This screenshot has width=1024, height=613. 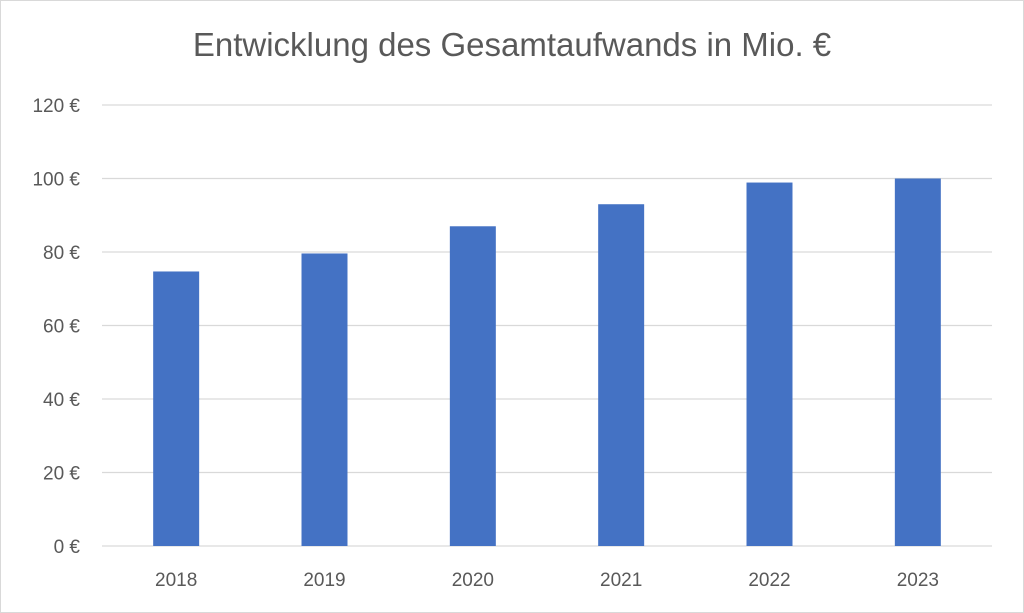 I want to click on y-tick-label: 40 €, so click(x=61, y=400).